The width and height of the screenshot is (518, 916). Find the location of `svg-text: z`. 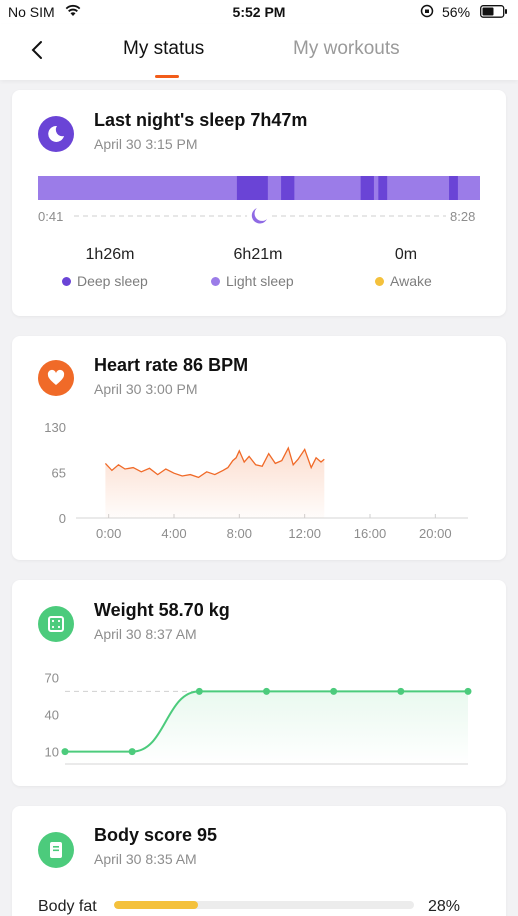

svg-text: z is located at coordinates (59, 131).